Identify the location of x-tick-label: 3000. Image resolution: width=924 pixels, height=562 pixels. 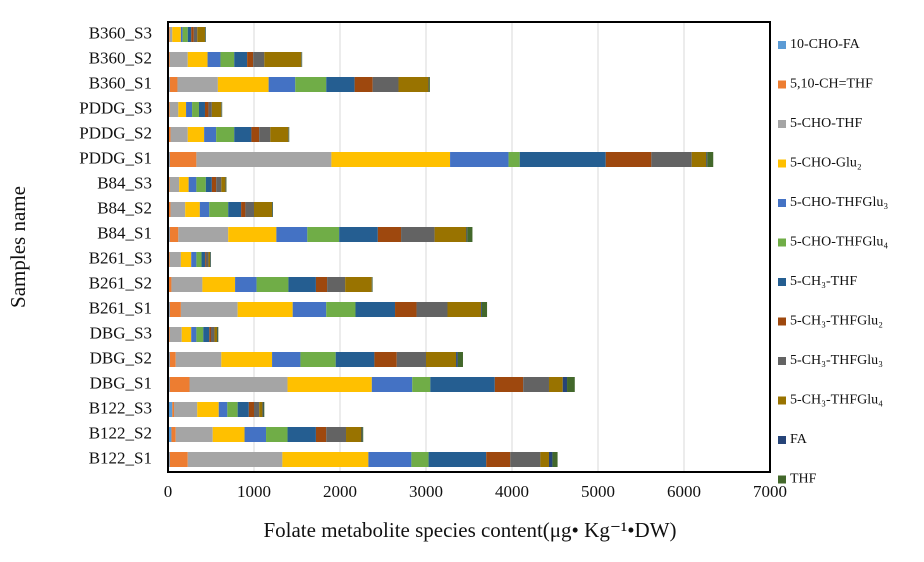
(426, 491).